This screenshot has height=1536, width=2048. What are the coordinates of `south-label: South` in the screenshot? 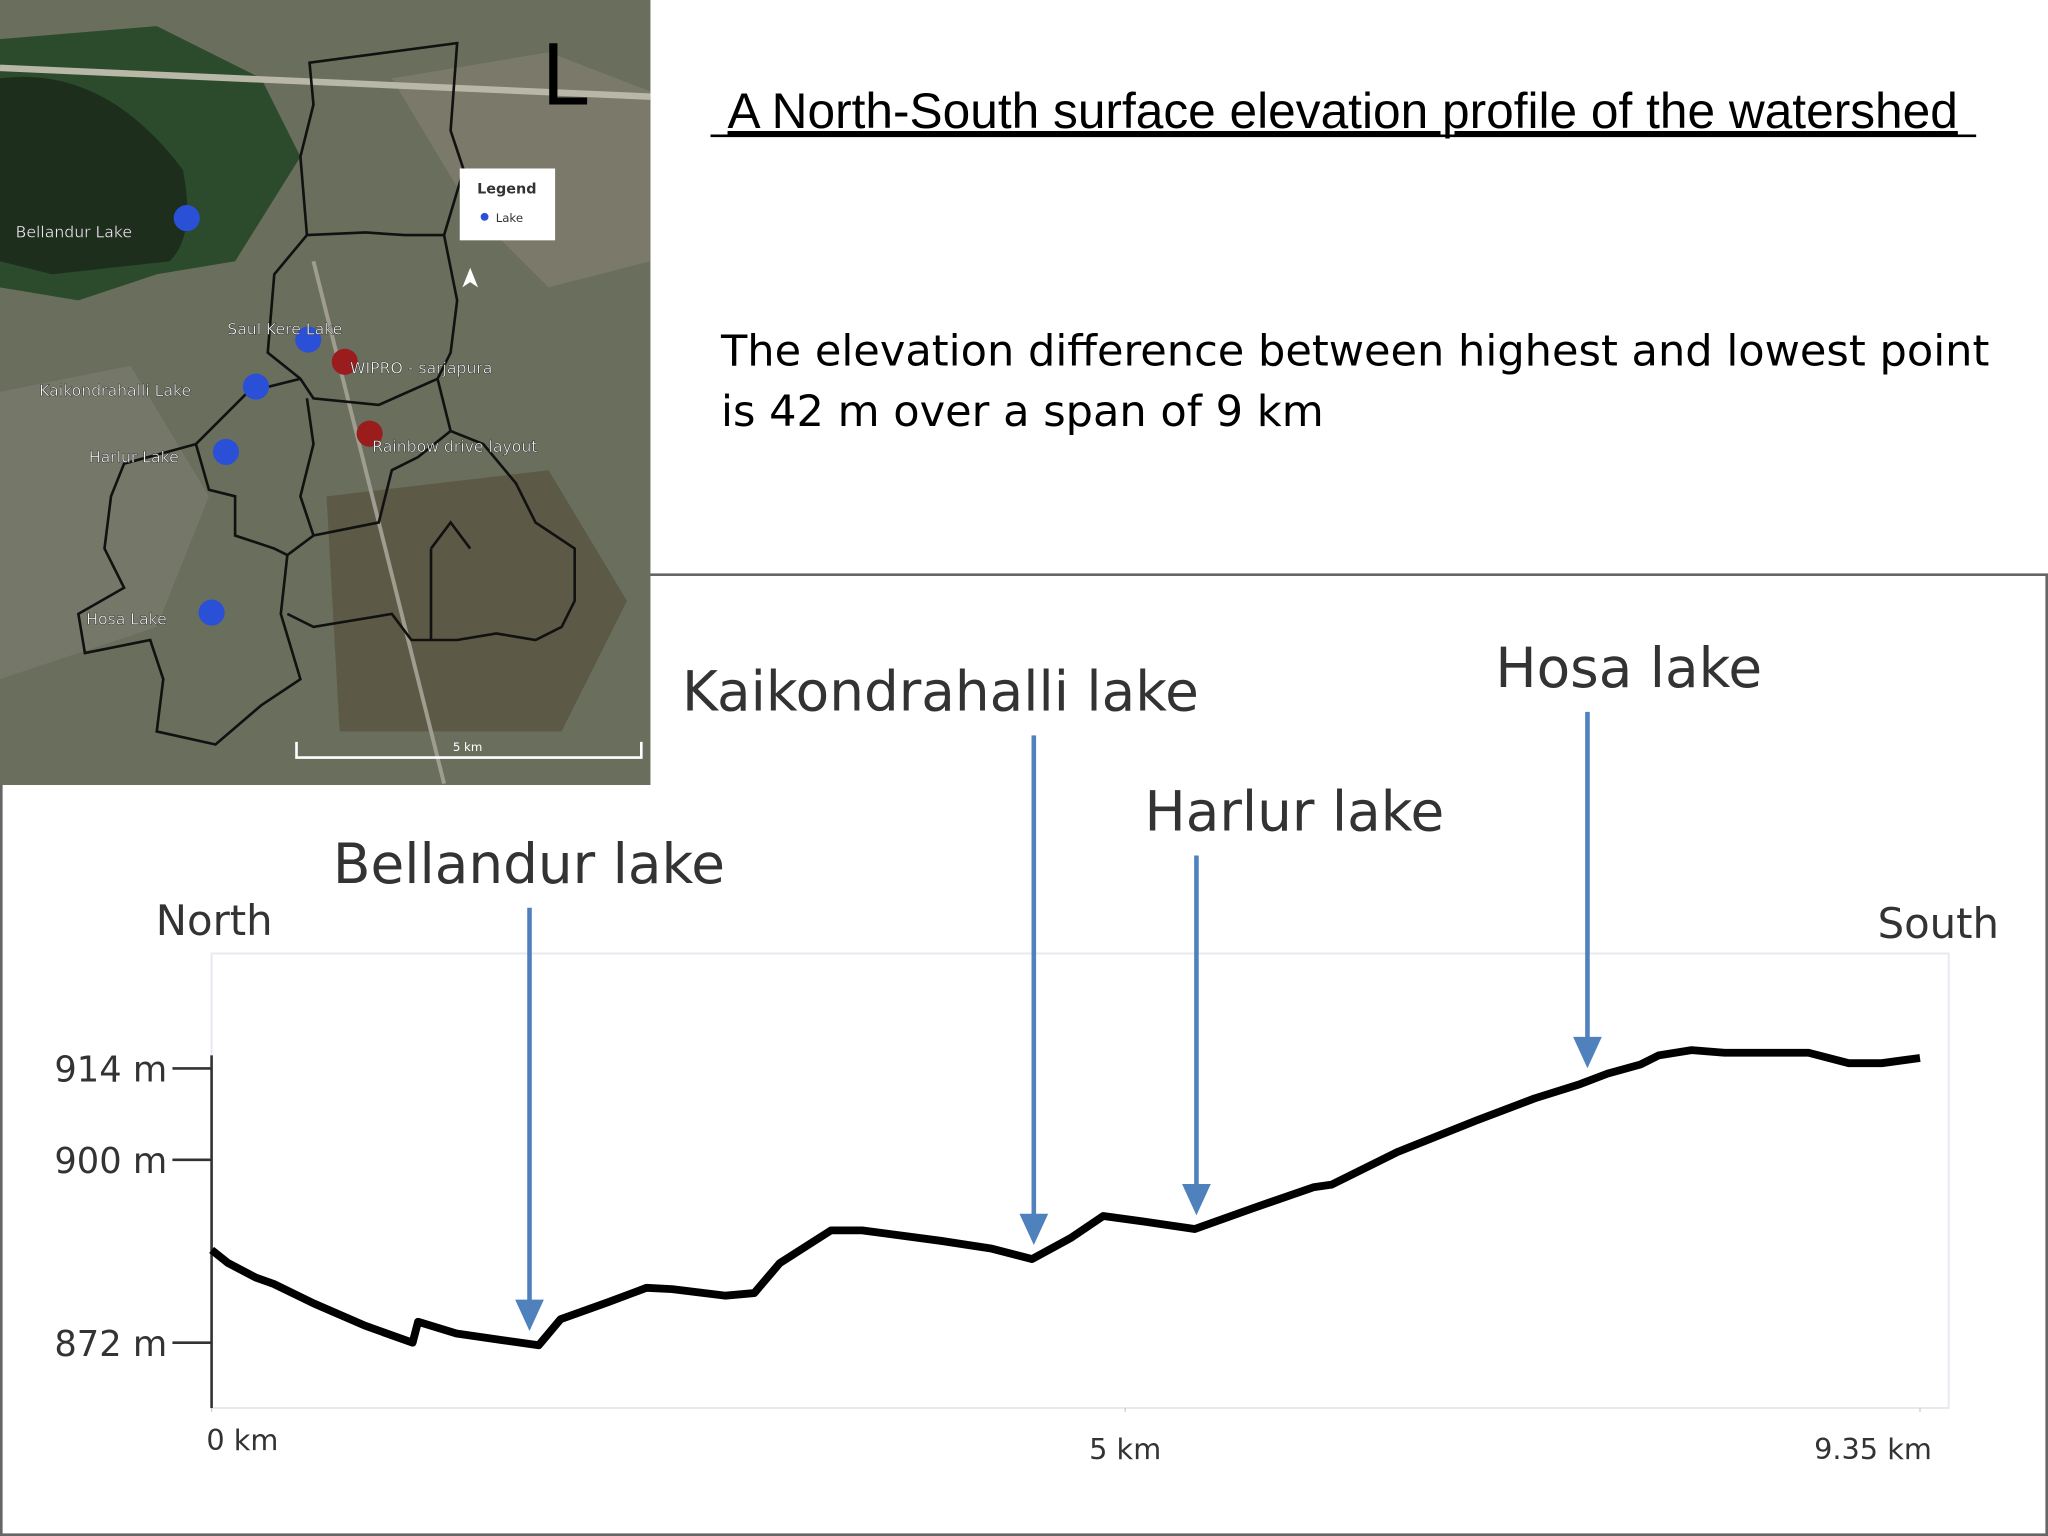 It's located at (1938, 923).